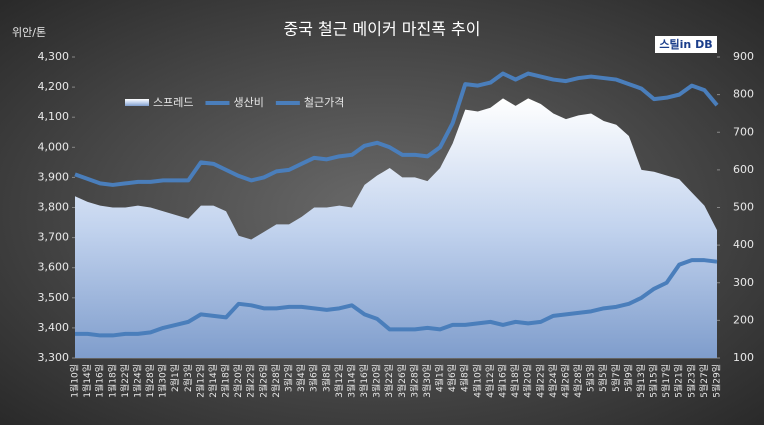  Describe the element at coordinates (289, 378) in the screenshot. I see `x-tick-label: 3월2일` at that location.